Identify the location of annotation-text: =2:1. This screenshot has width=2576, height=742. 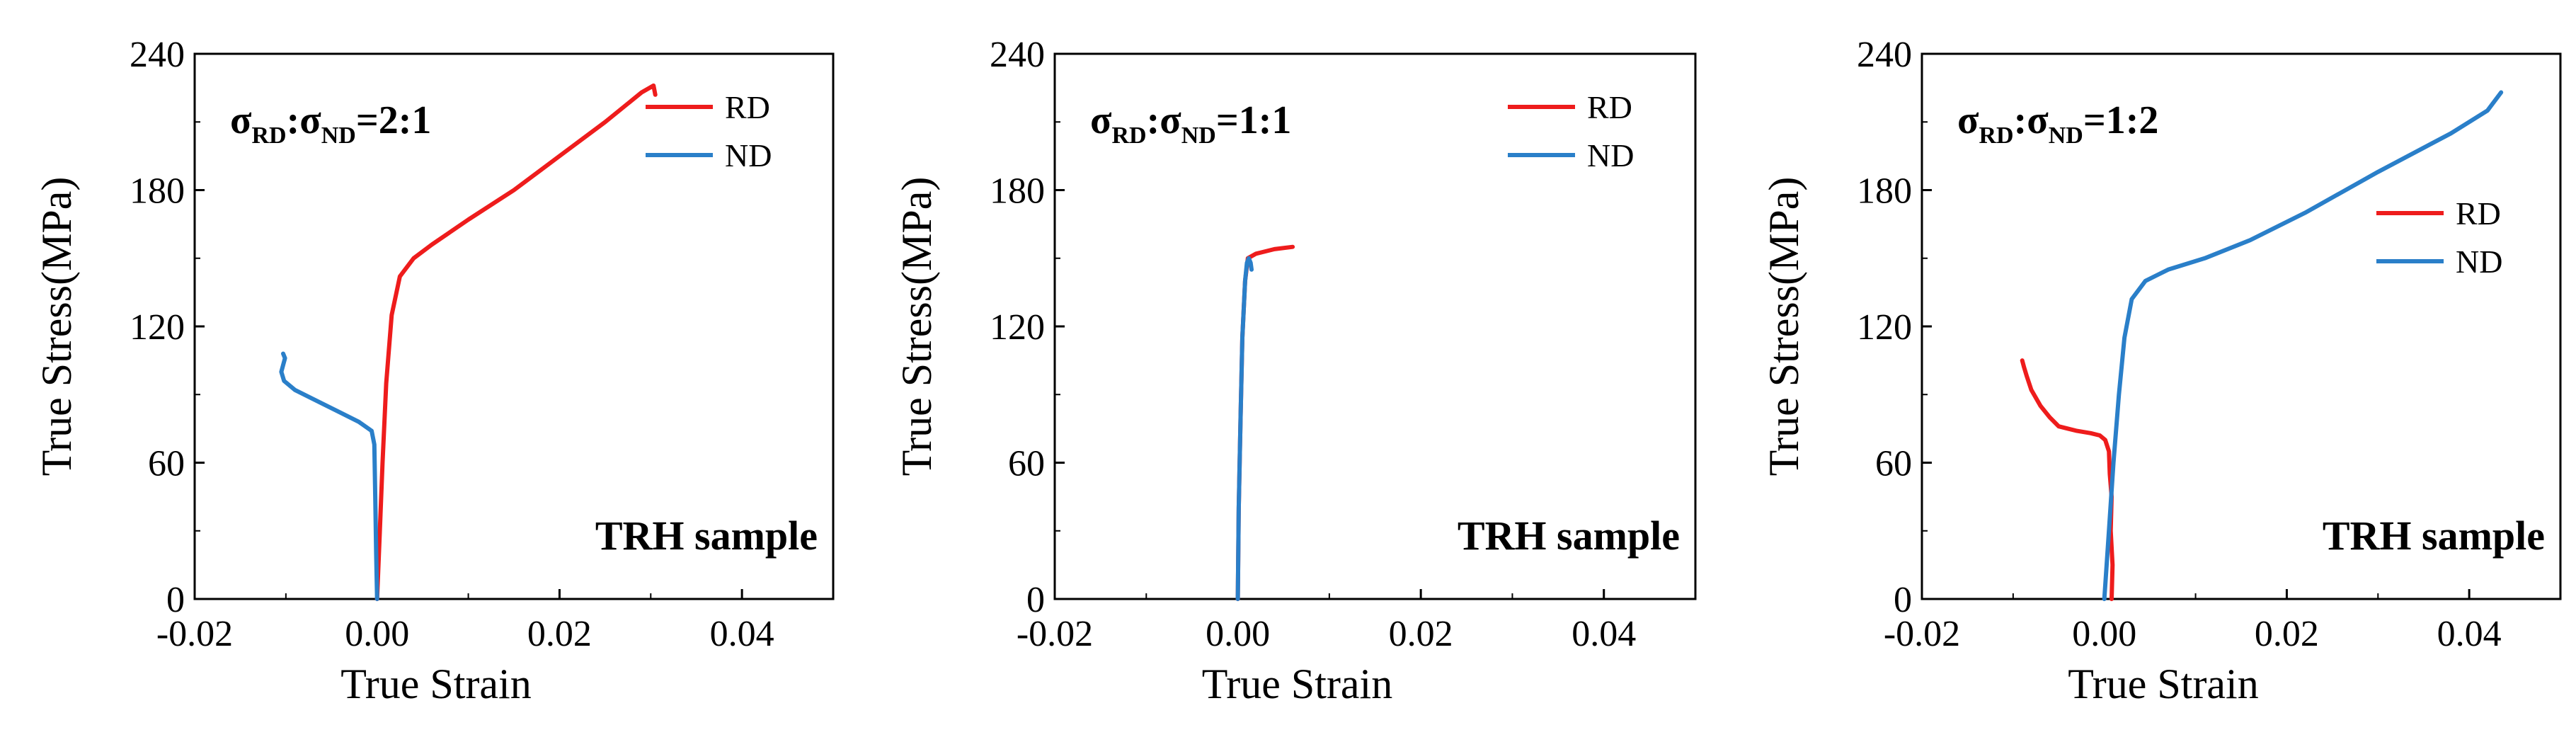
(394, 120).